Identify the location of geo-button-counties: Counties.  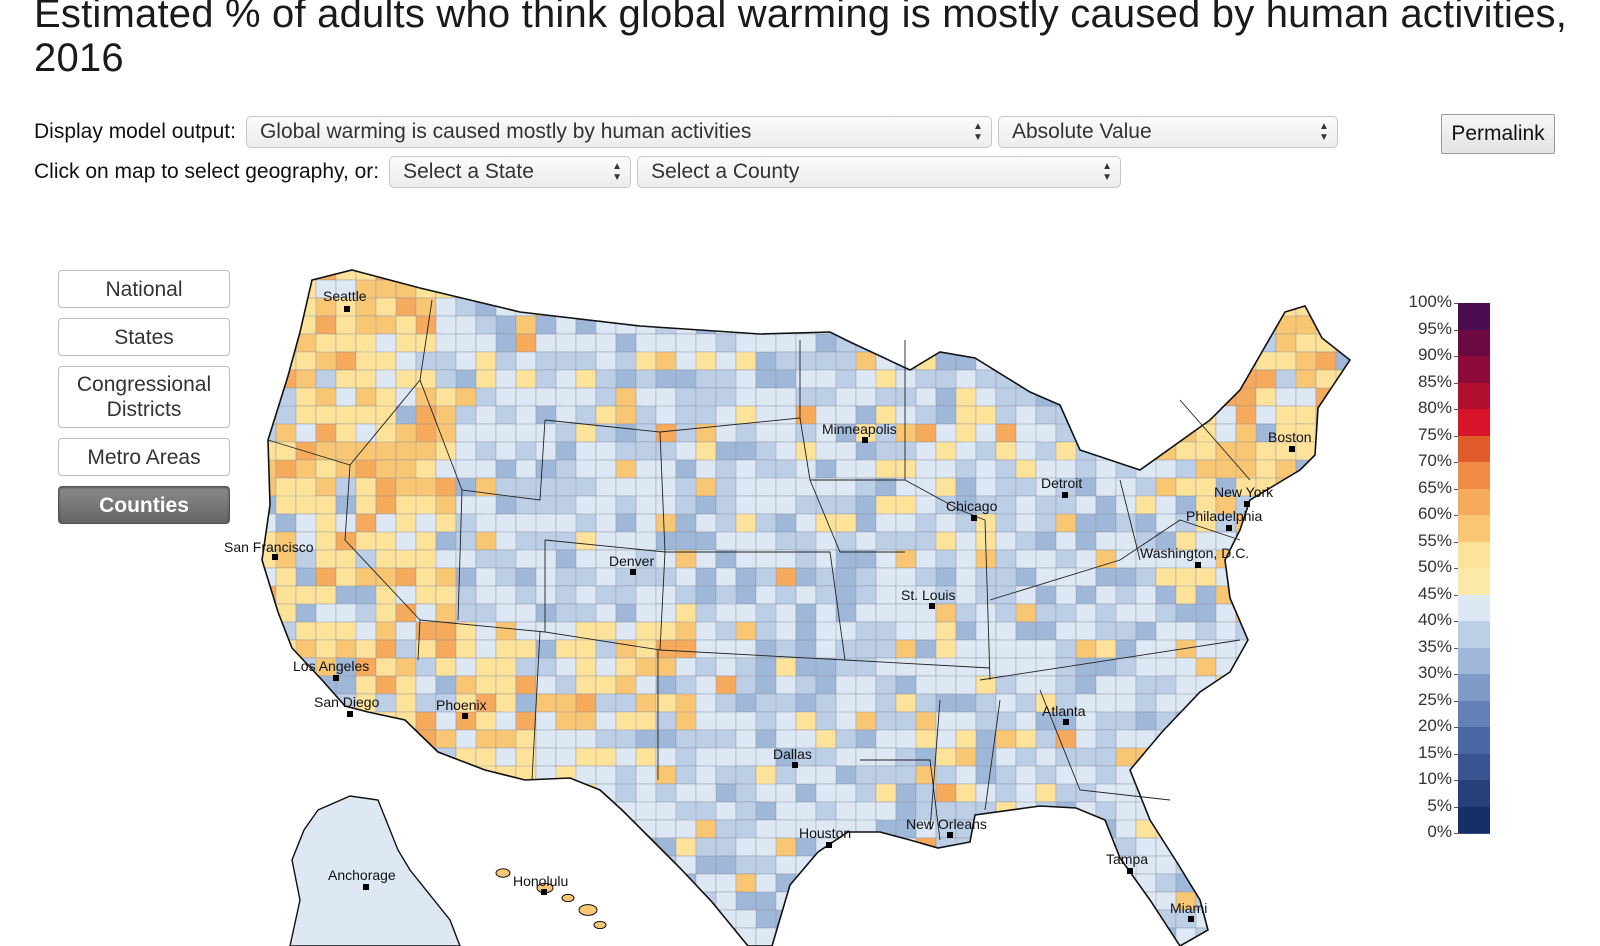
(144, 505).